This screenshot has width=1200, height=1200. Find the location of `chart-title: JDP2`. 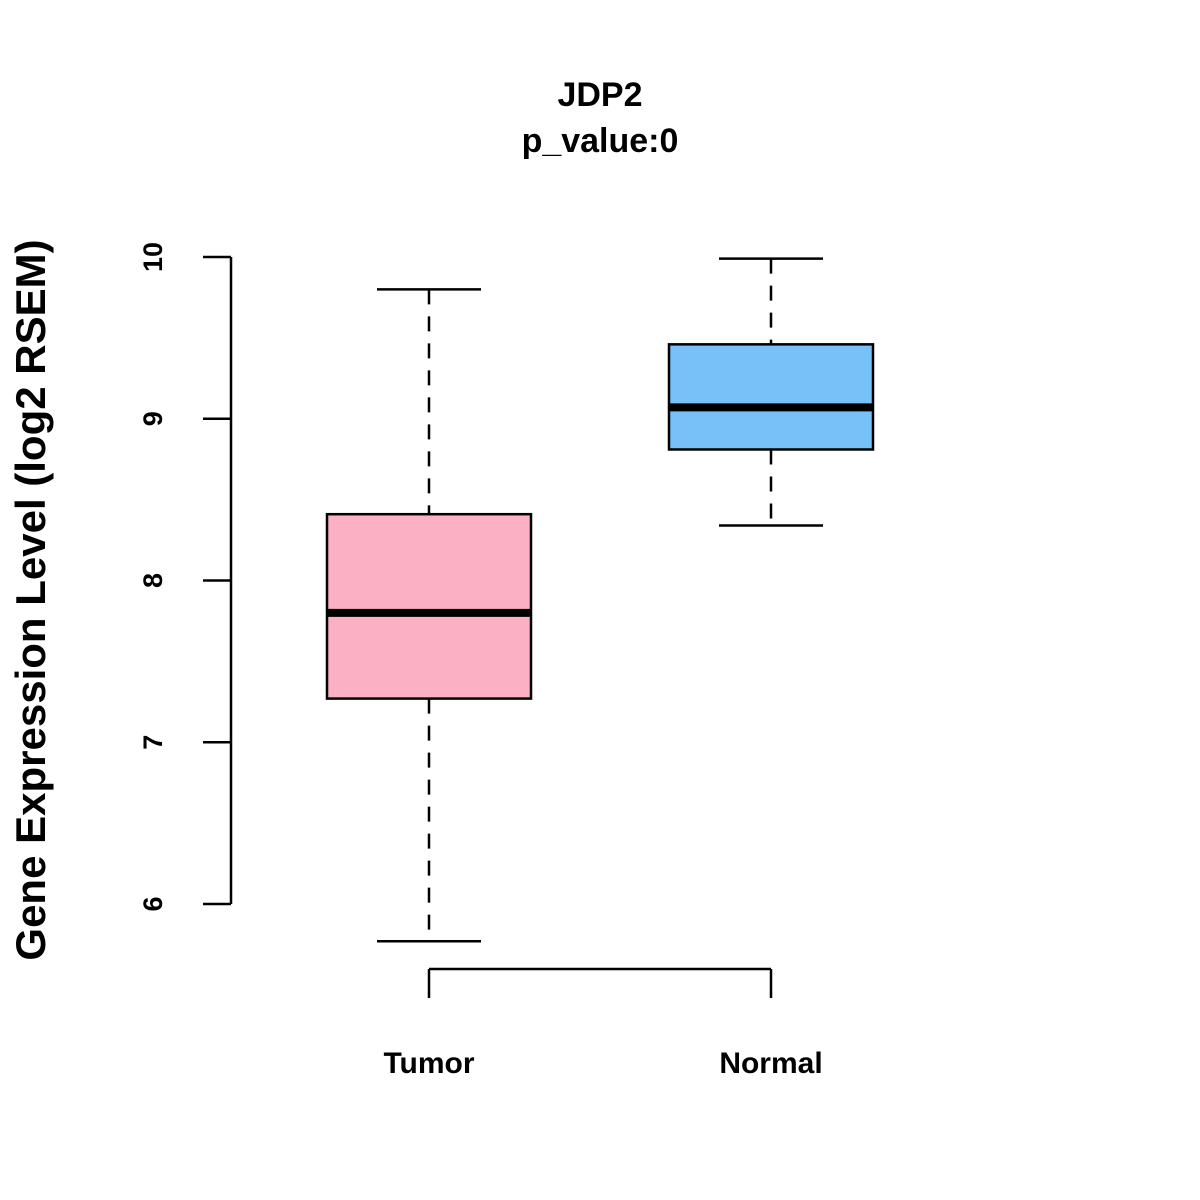

chart-title: JDP2 is located at coordinates (599, 95).